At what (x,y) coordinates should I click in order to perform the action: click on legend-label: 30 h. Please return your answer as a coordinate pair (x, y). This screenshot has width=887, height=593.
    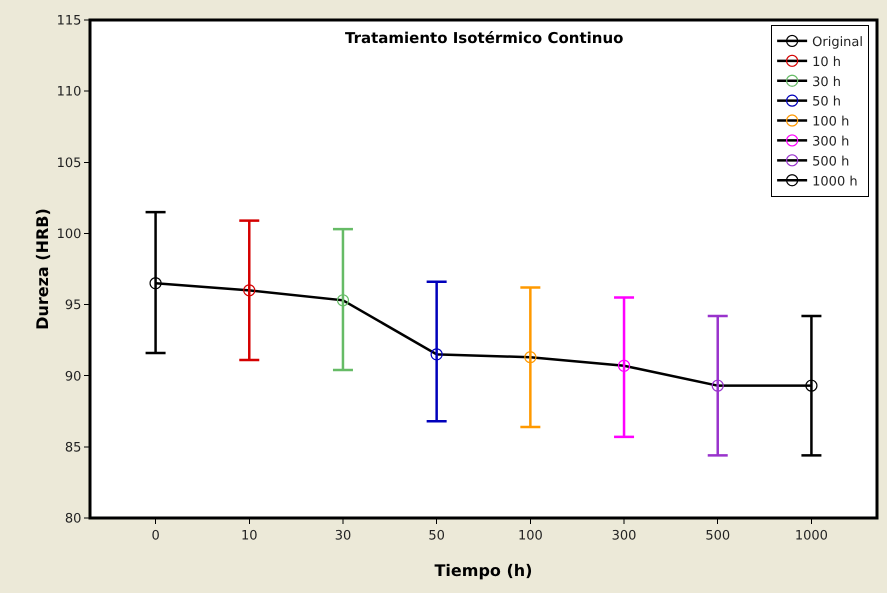
    Looking at the image, I should click on (827, 82).